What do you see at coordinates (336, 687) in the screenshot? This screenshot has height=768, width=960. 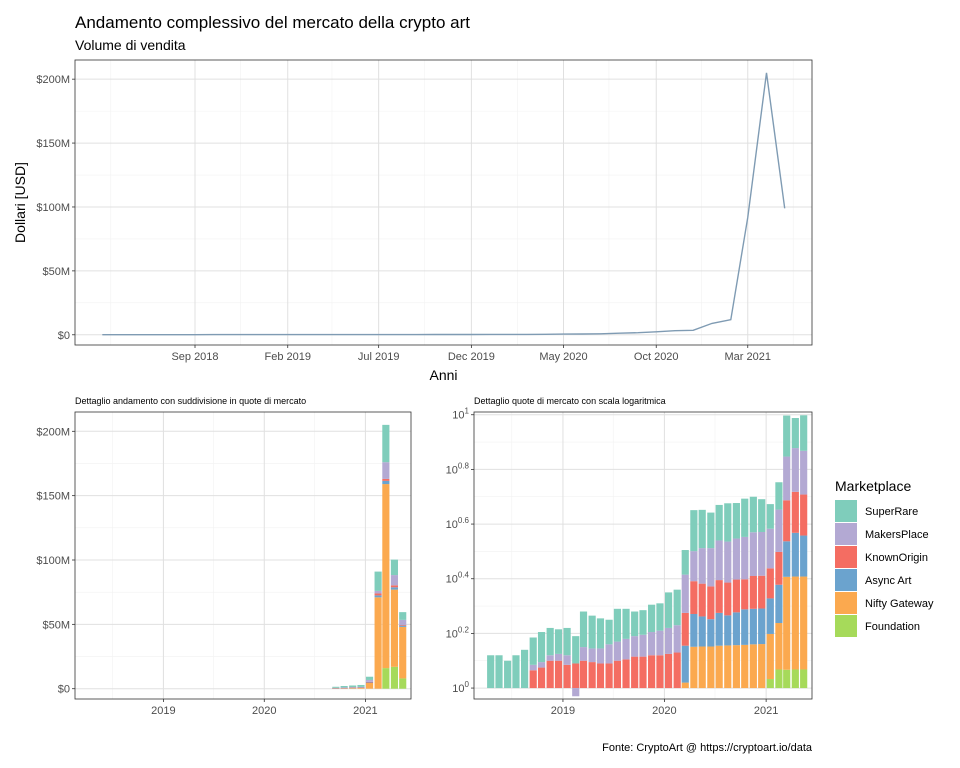 I see `lin-bar-superrare` at bounding box center [336, 687].